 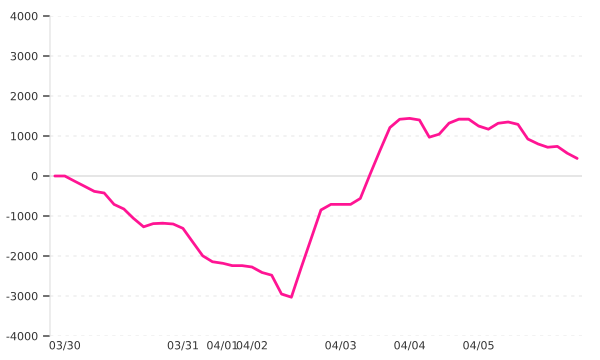 I want to click on y-tick-label: 3000, so click(x=24, y=56).